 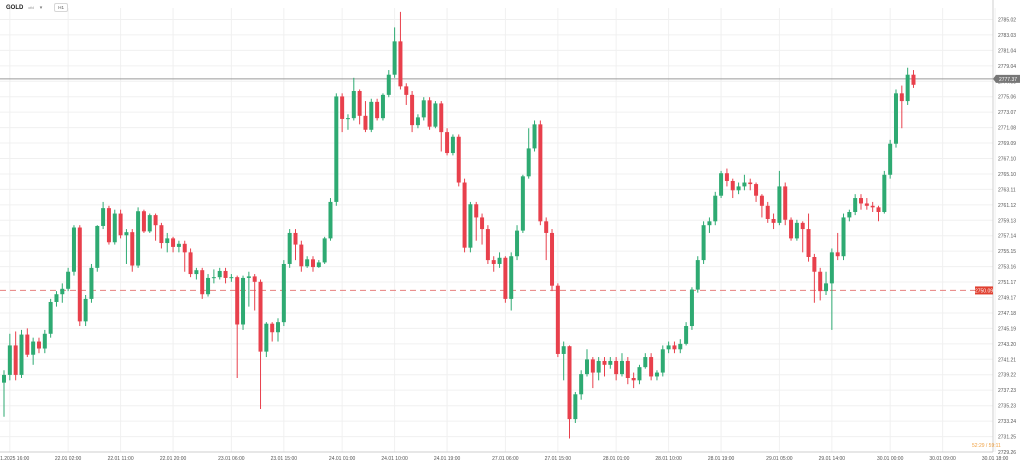 What do you see at coordinates (61, 7) in the screenshot?
I see `timeframe-selector: H1` at bounding box center [61, 7].